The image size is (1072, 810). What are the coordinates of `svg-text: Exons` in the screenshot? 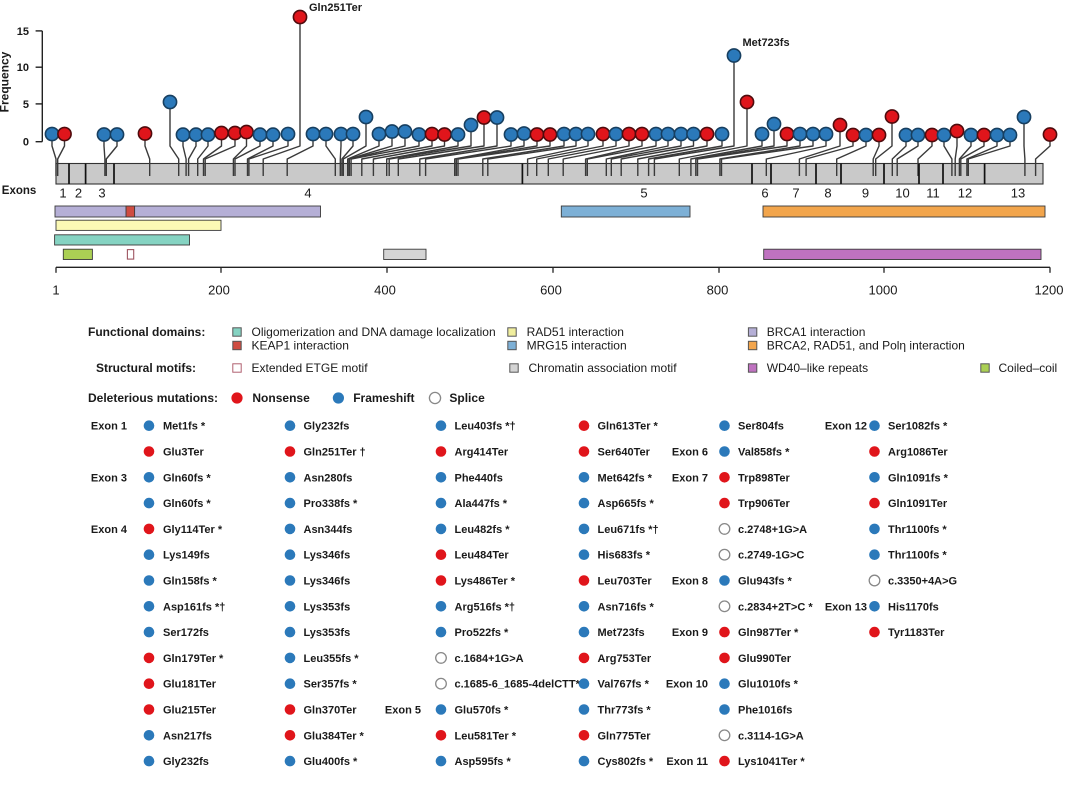 It's located at (19, 191).